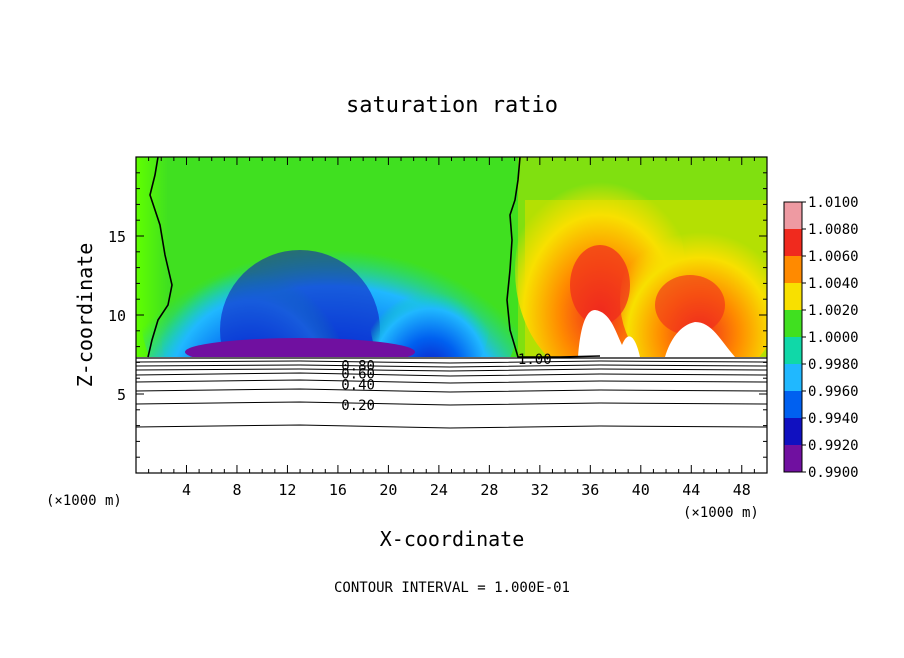 The height and width of the screenshot is (658, 904). Describe the element at coordinates (451, 426) in the screenshot. I see `contour-line-h9` at that location.